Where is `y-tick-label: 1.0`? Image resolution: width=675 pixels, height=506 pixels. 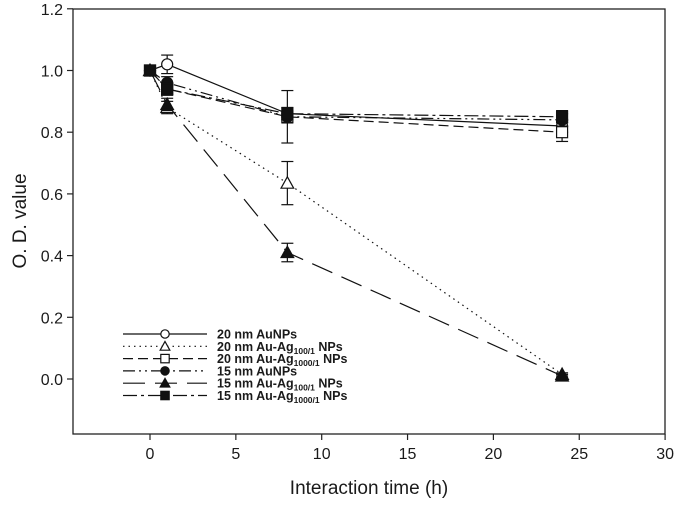
y-tick-label: 1.0 is located at coordinates (52, 72).